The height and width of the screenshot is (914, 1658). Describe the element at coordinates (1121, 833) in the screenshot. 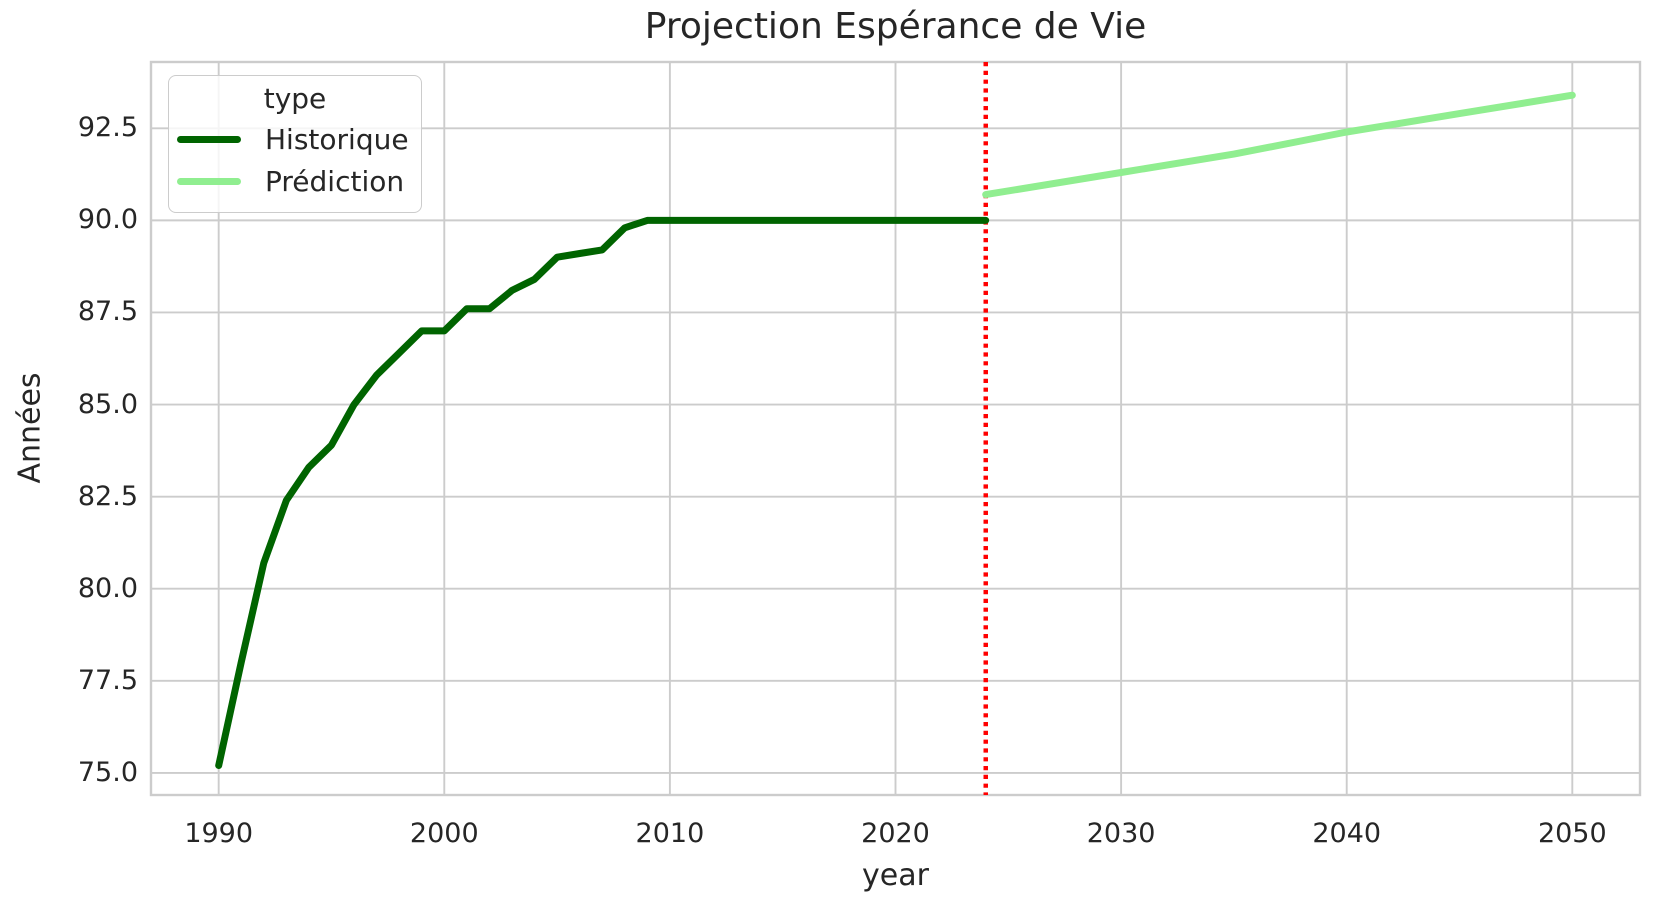

I see `x-tick-label: 2030` at that location.